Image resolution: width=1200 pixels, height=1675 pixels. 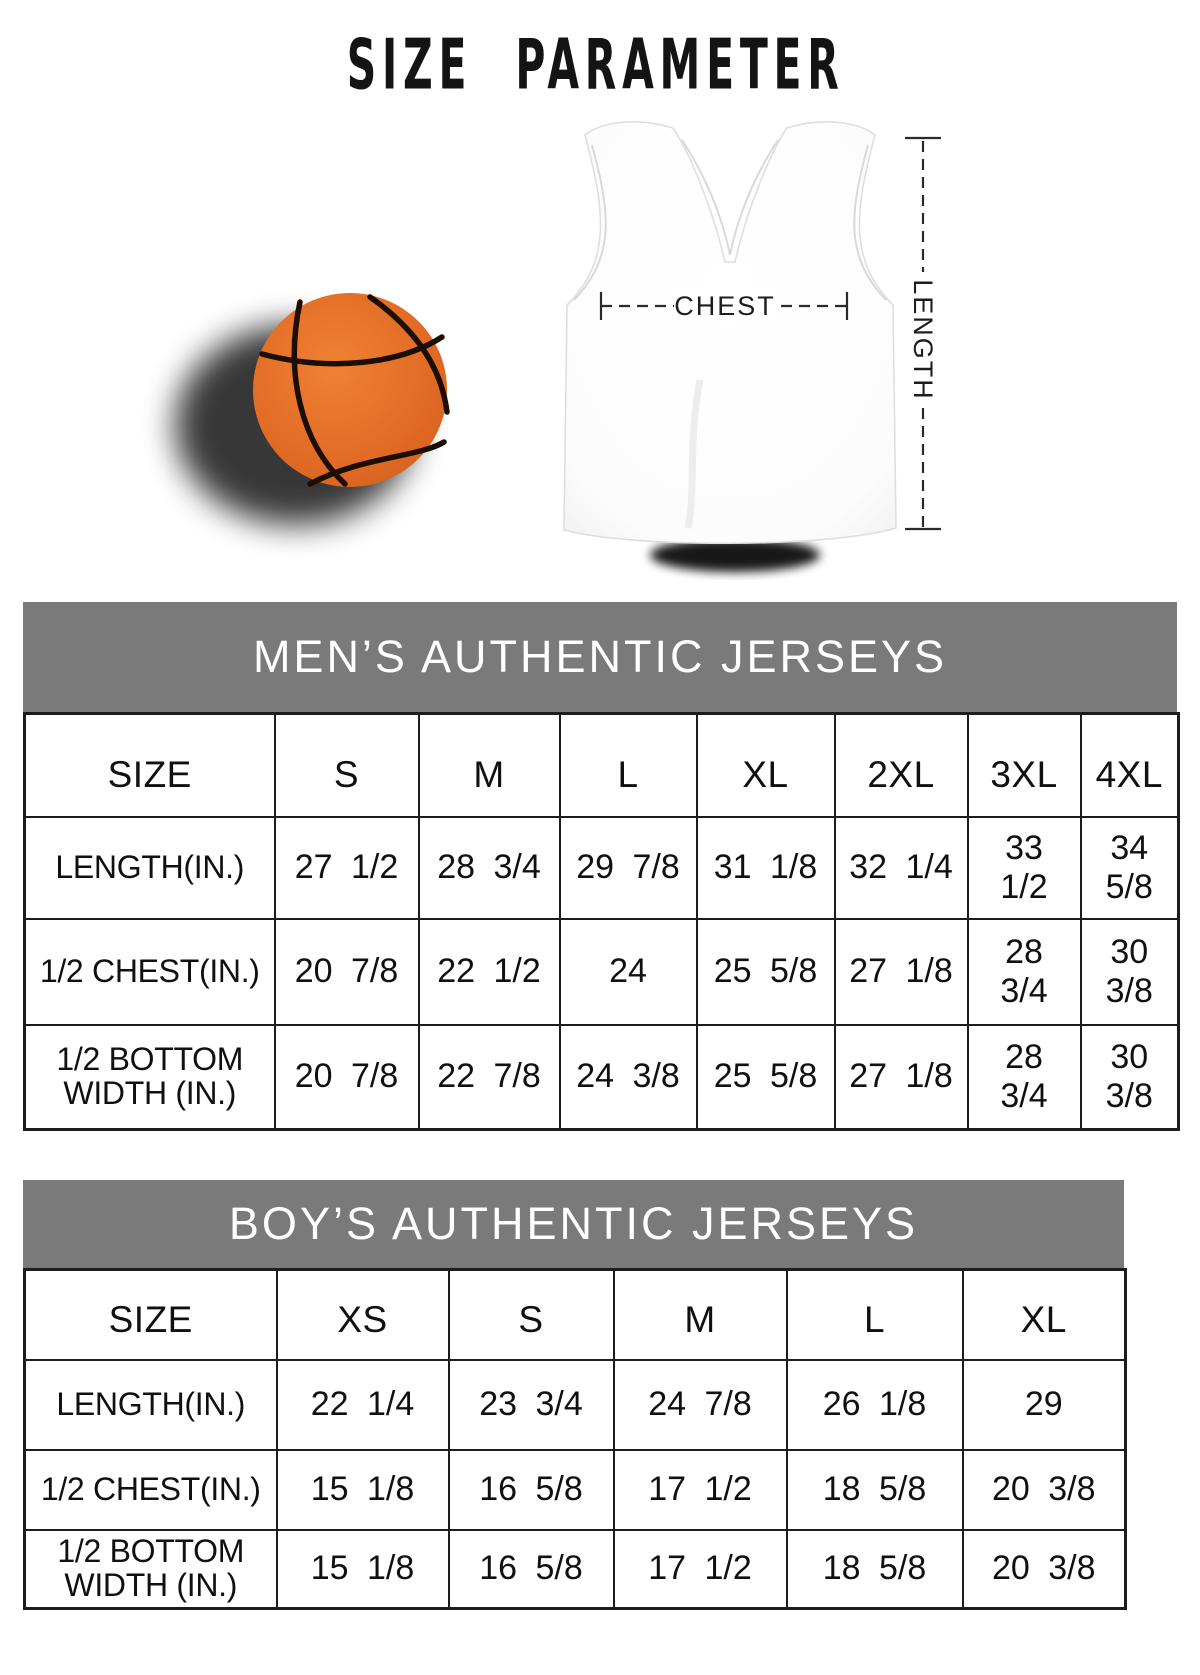 What do you see at coordinates (901, 765) in the screenshot?
I see `size-header-cell: 2XL` at bounding box center [901, 765].